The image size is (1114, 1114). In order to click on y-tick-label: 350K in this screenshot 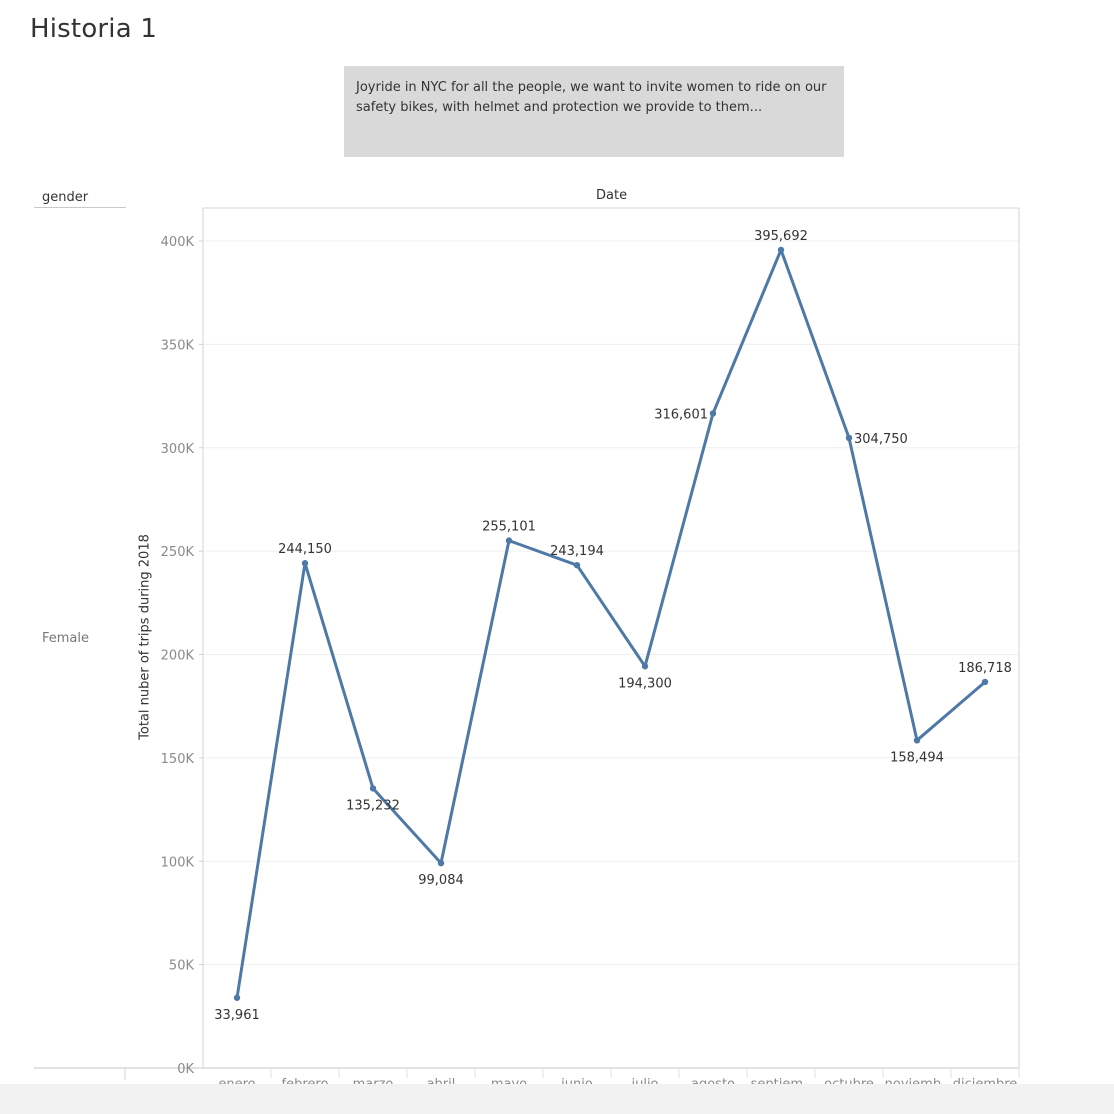, I will do `click(178, 345)`.